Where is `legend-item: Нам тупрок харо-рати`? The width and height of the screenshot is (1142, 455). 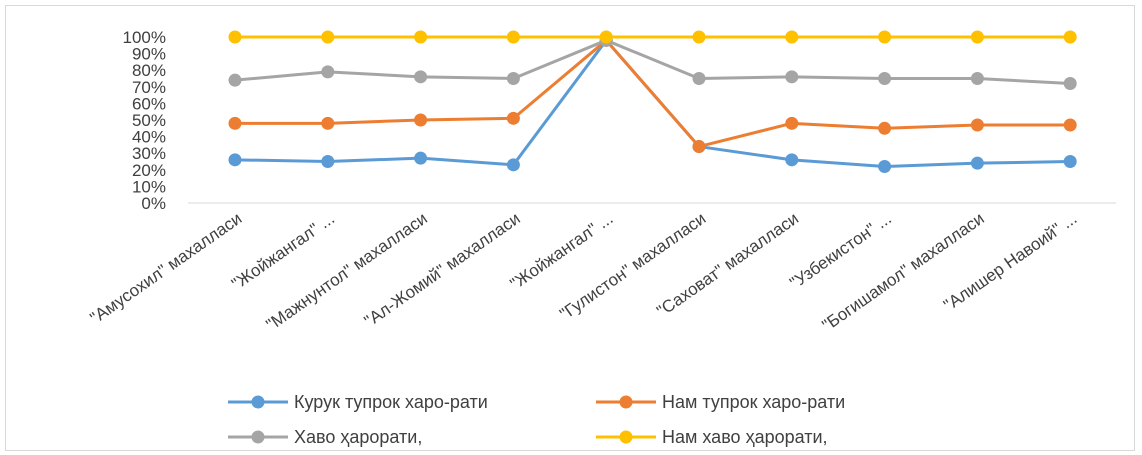
legend-item: Нам тупрок харо-рати is located at coordinates (720, 402).